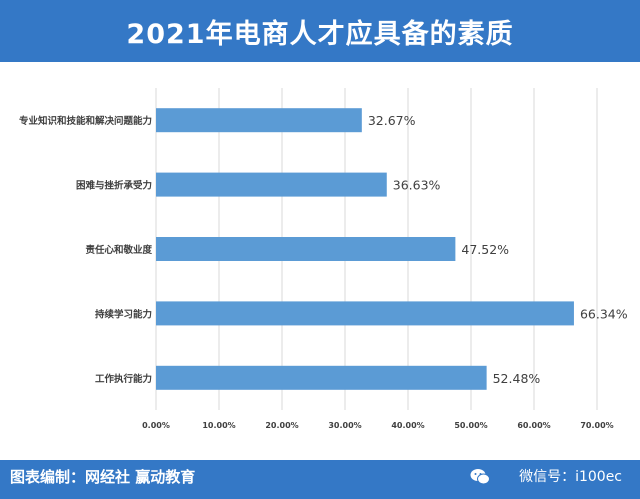 The width and height of the screenshot is (640, 499). I want to click on wechat-icon, so click(480, 477).